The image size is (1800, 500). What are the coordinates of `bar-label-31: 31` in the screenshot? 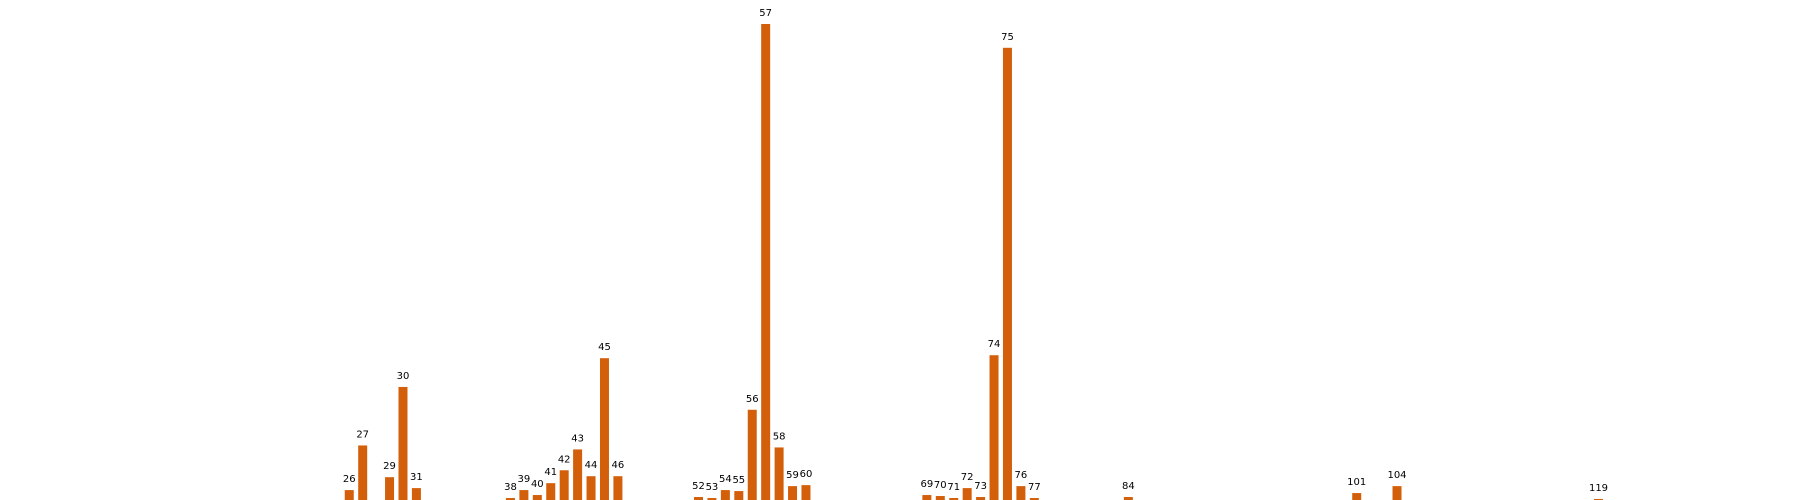 It's located at (416, 477).